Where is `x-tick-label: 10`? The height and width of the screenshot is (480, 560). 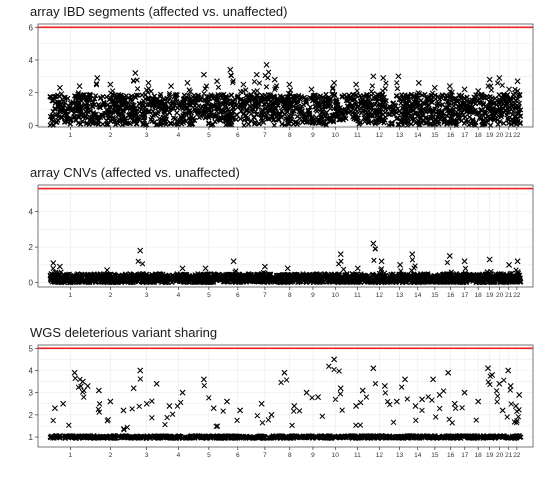 x-tick-label: 10 is located at coordinates (336, 135).